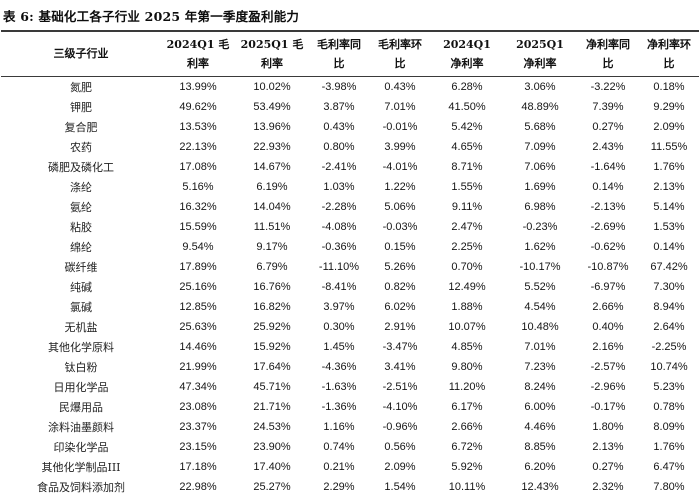  I want to click on cell: 5.14%, so click(669, 207).